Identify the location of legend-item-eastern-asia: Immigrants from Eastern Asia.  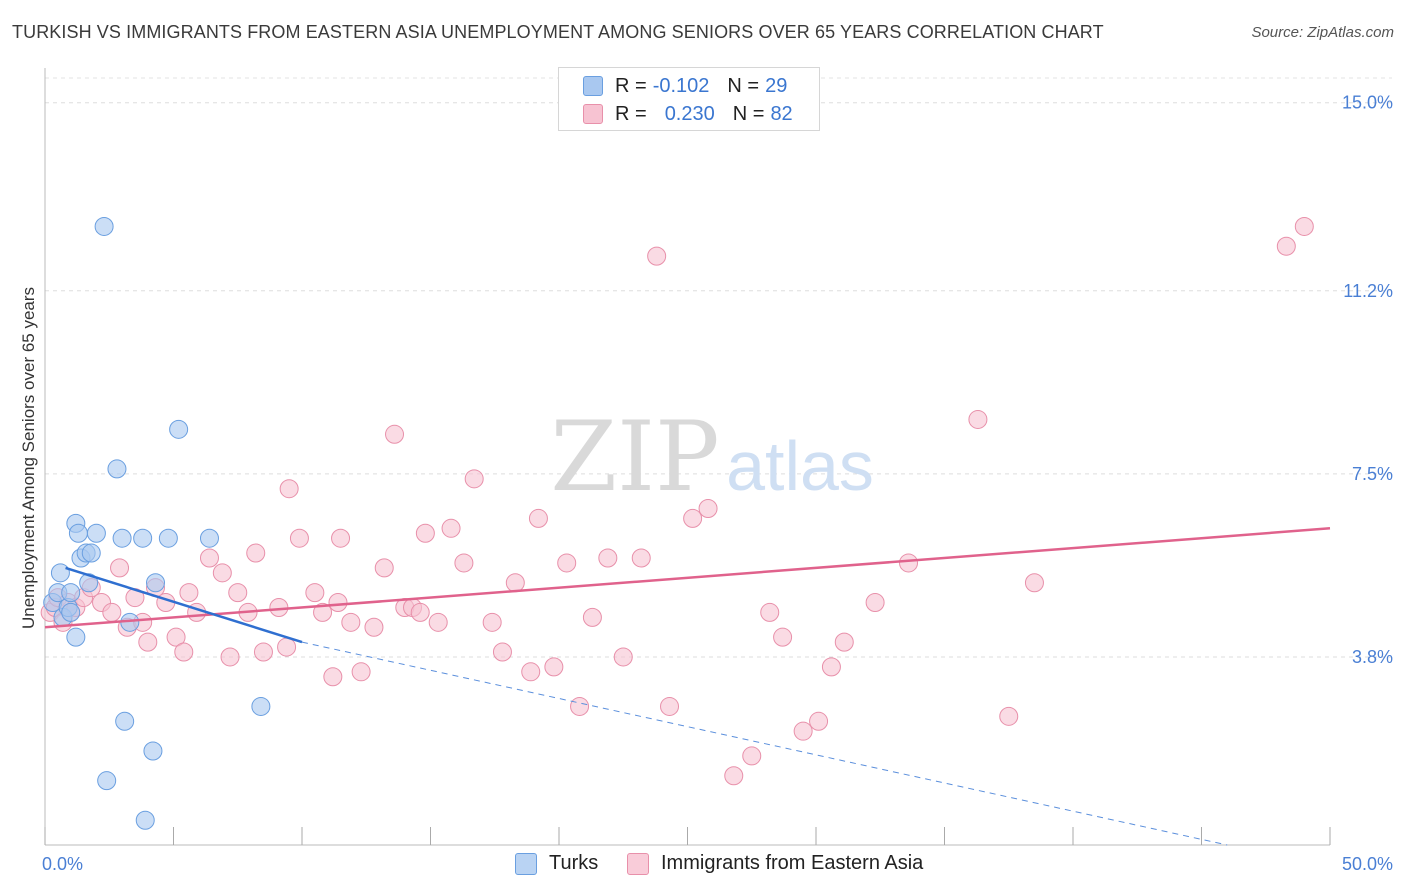
(775, 863).